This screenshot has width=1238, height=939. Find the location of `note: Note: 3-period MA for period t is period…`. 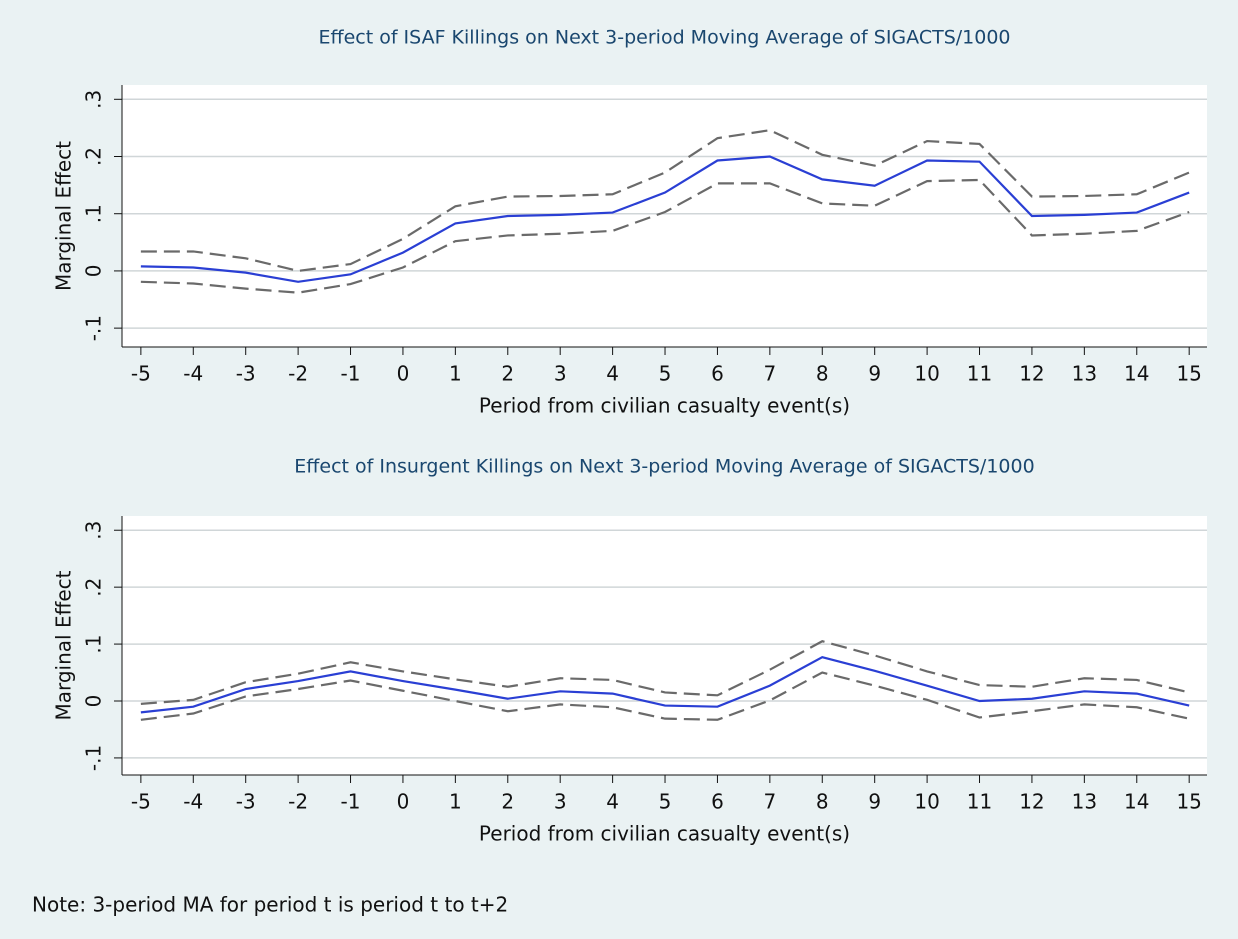

note: Note: 3-period MA for period t is period… is located at coordinates (270, 905).